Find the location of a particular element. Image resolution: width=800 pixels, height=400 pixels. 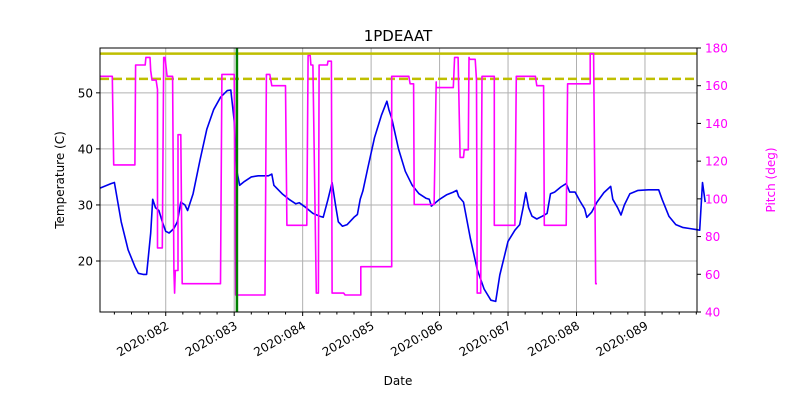

x-axis-label: Date is located at coordinates (398, 381).